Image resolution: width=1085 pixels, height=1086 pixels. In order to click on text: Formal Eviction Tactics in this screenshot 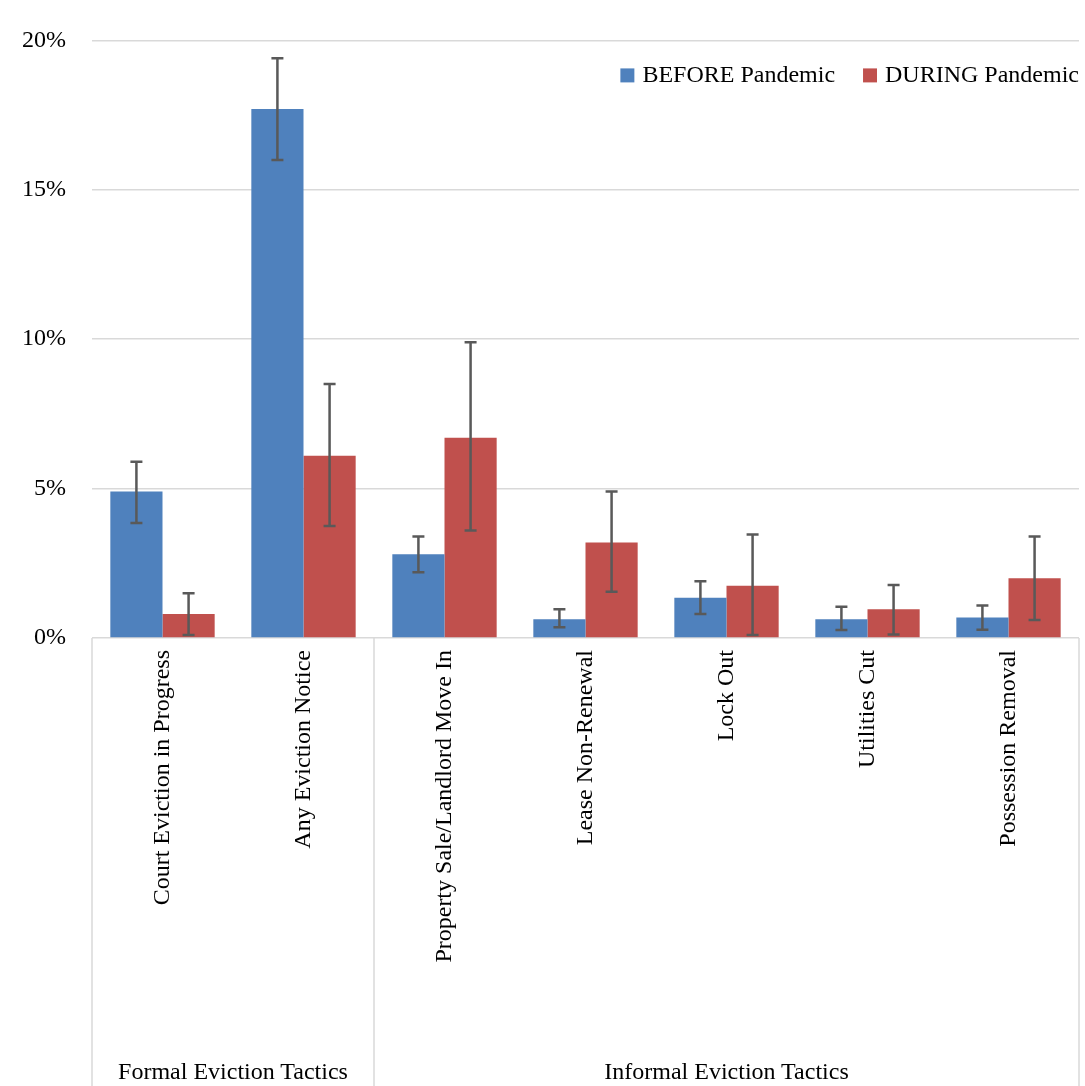, I will do `click(233, 1071)`.